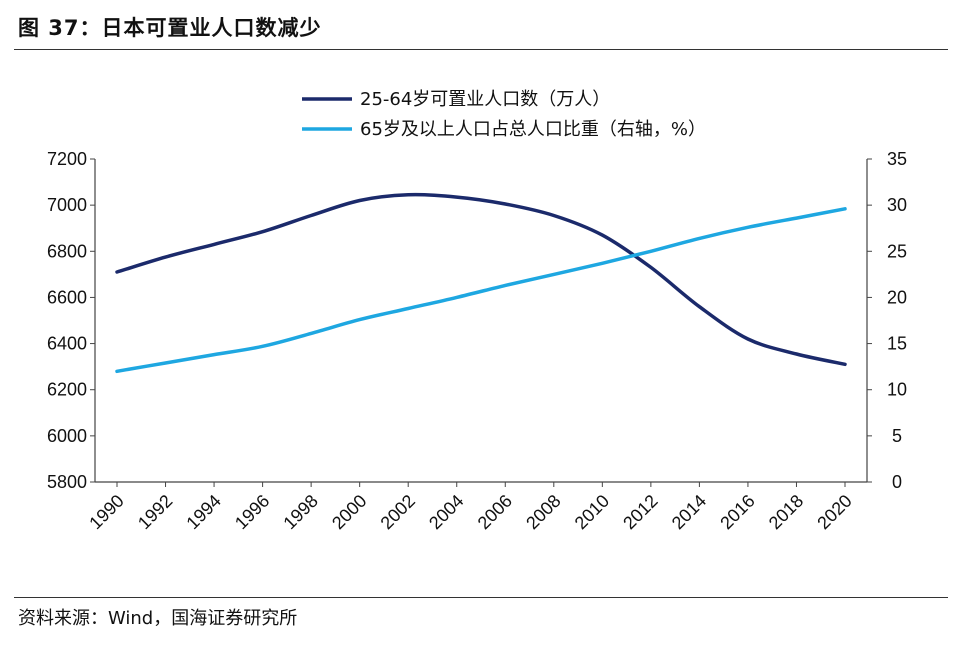 This screenshot has width=960, height=646. I want to click on x-tick-label: 2020, so click(834, 512).